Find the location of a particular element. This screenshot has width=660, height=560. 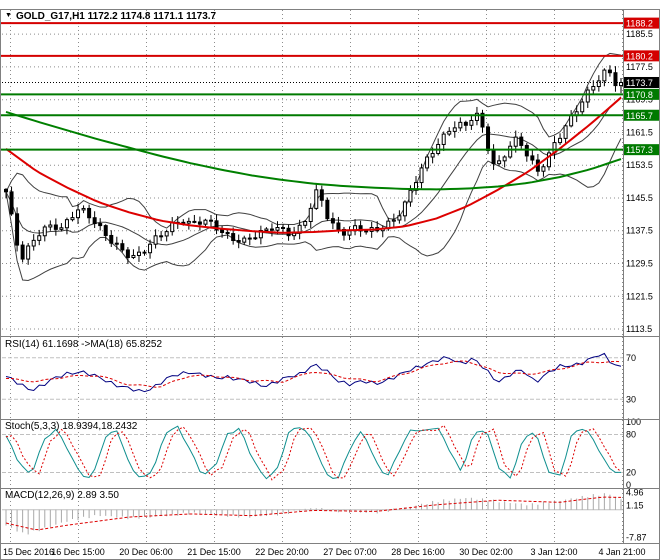

current-price-tag is located at coordinates (641, 82).